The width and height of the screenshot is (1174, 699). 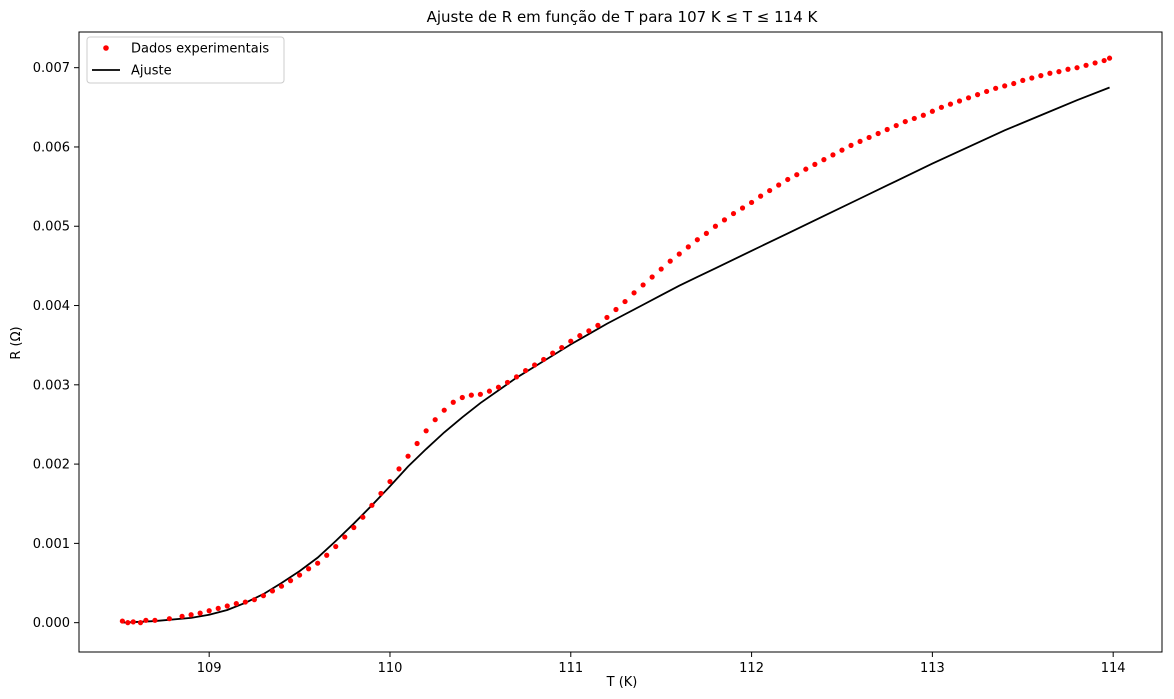 I want to click on x-tick-label: 113, so click(x=932, y=668).